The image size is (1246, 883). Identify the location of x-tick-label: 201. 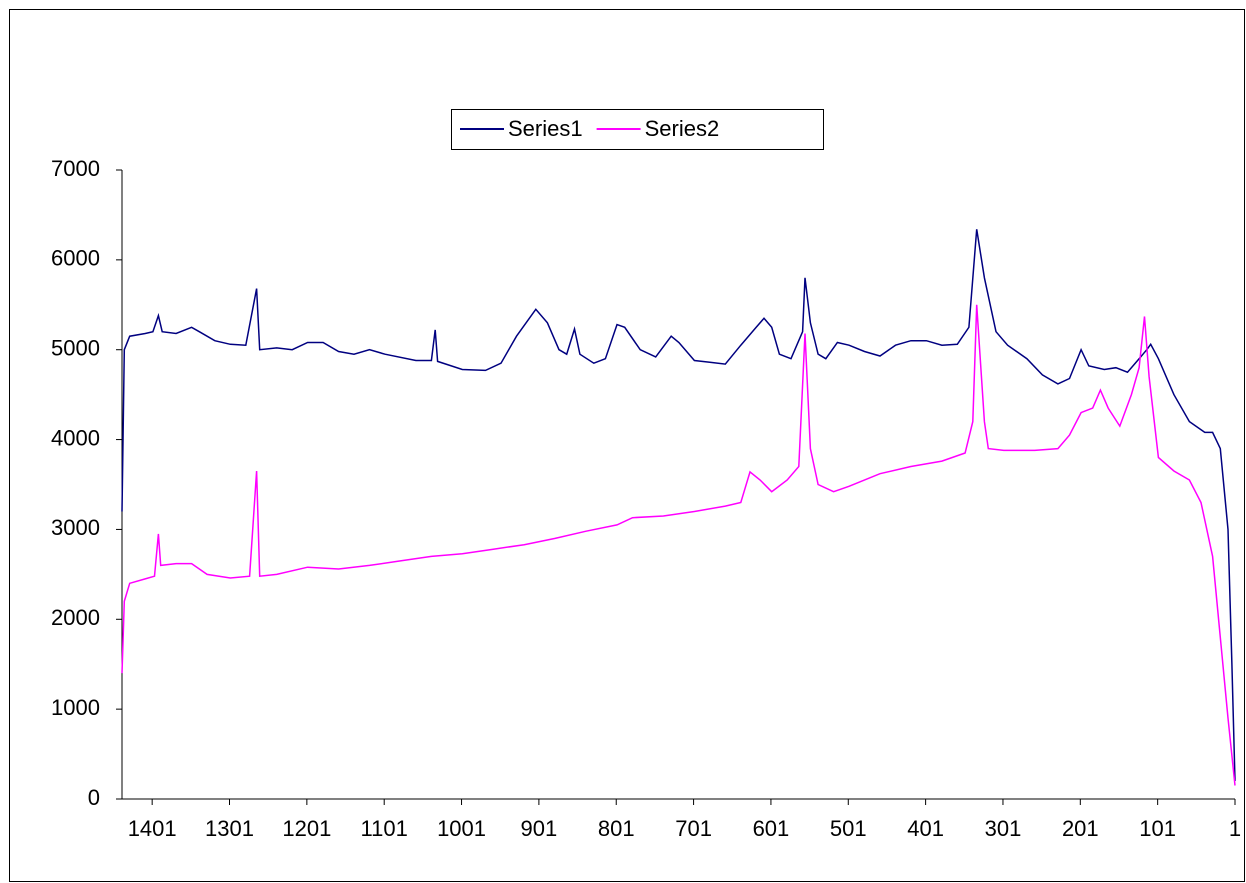
(1080, 828).